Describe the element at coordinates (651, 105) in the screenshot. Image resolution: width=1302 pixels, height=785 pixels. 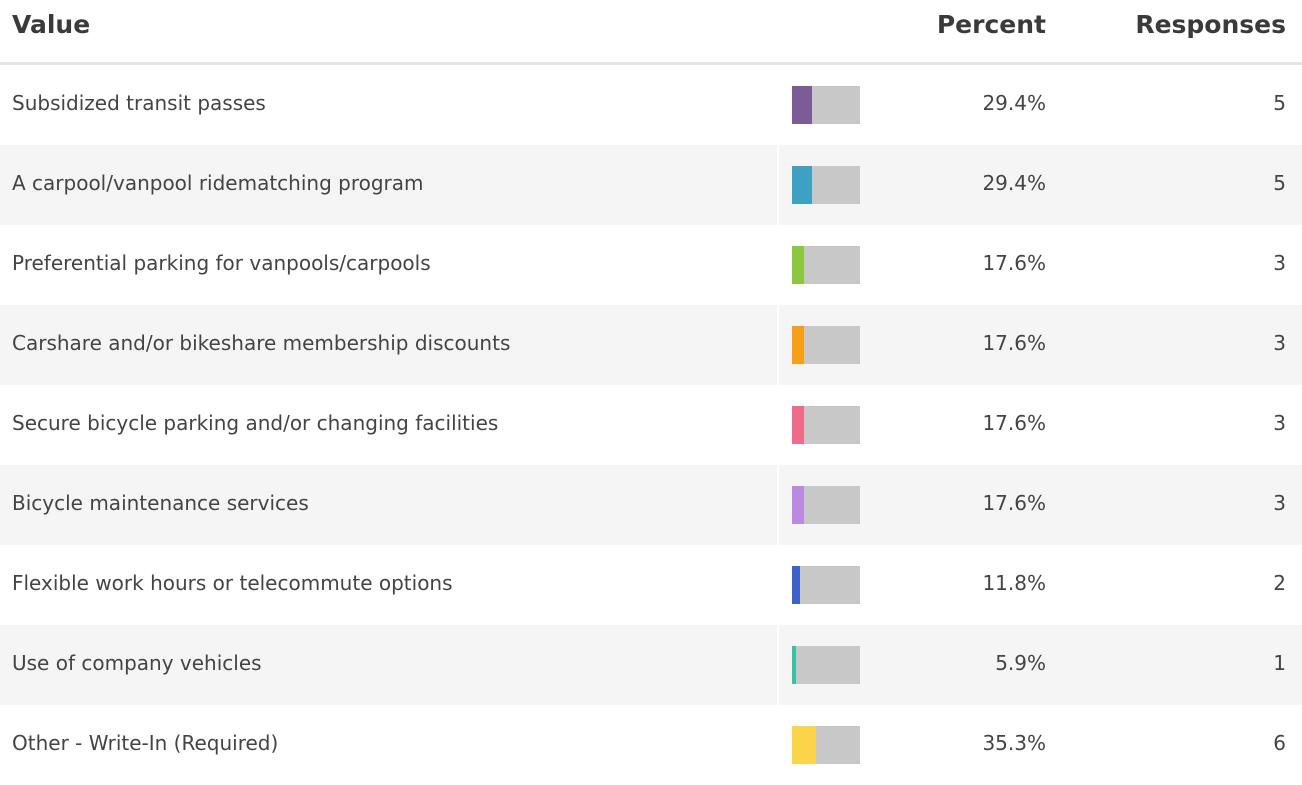
I see `table-row: Subsidized transit passes 29.4% 5` at that location.